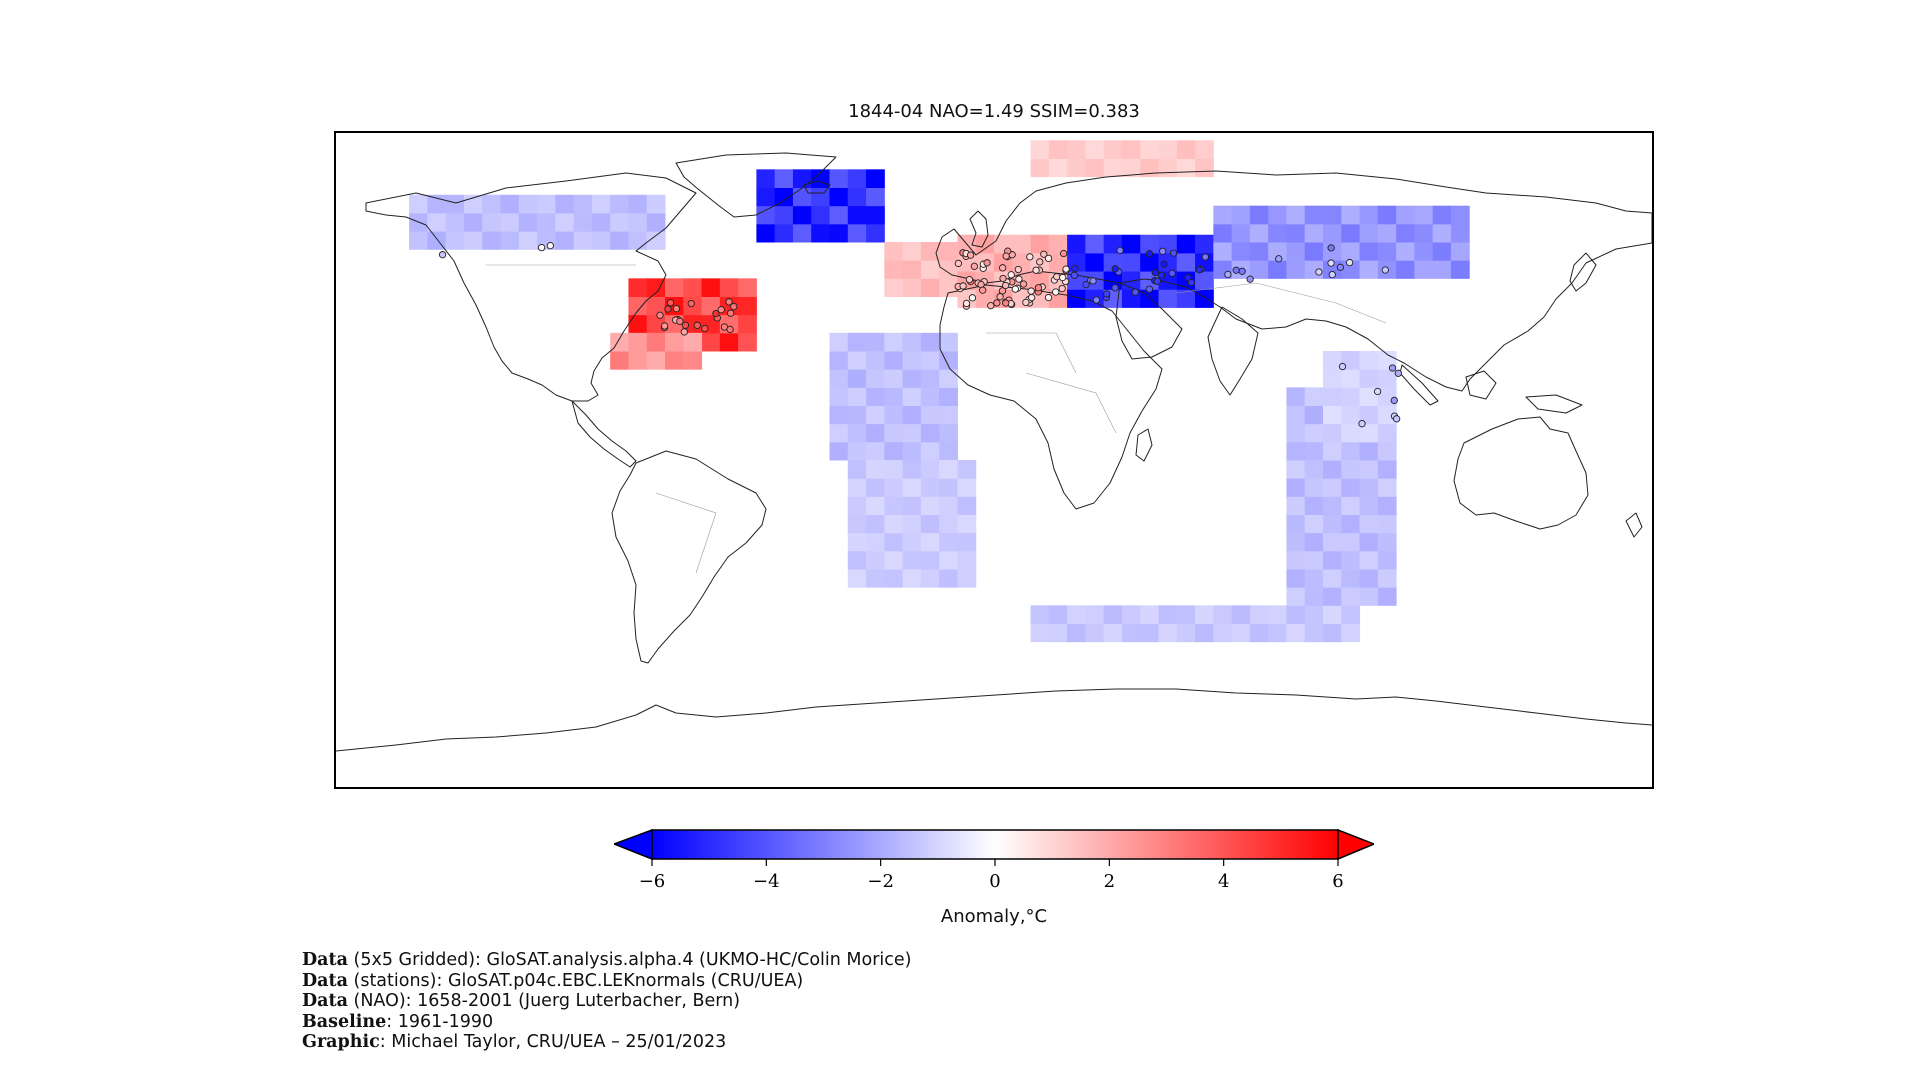 Image resolution: width=1919 pixels, height=1080 pixels. What do you see at coordinates (1281, 303) in the screenshot?
I see `border-asia` at bounding box center [1281, 303].